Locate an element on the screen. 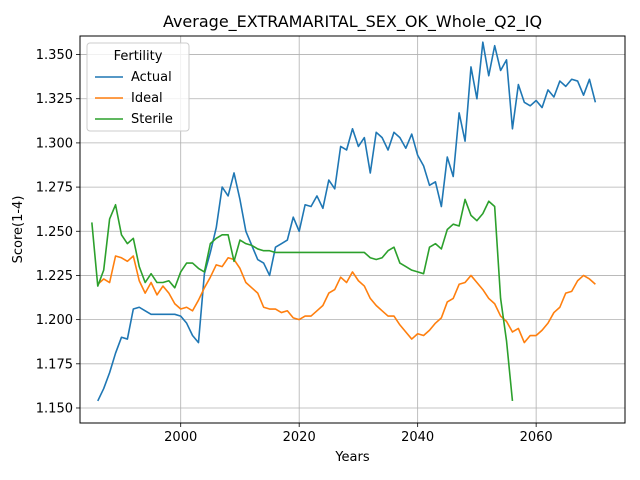 The width and height of the screenshot is (640, 480). y-tick-label: 1.250 is located at coordinates (54, 232).